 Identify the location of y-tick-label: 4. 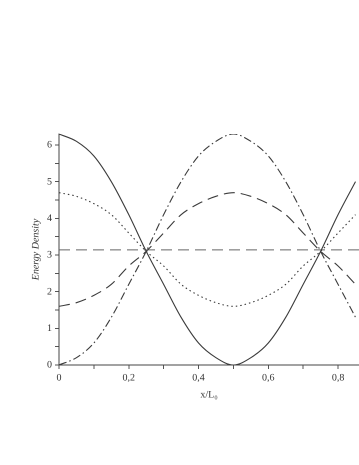
(49, 218).